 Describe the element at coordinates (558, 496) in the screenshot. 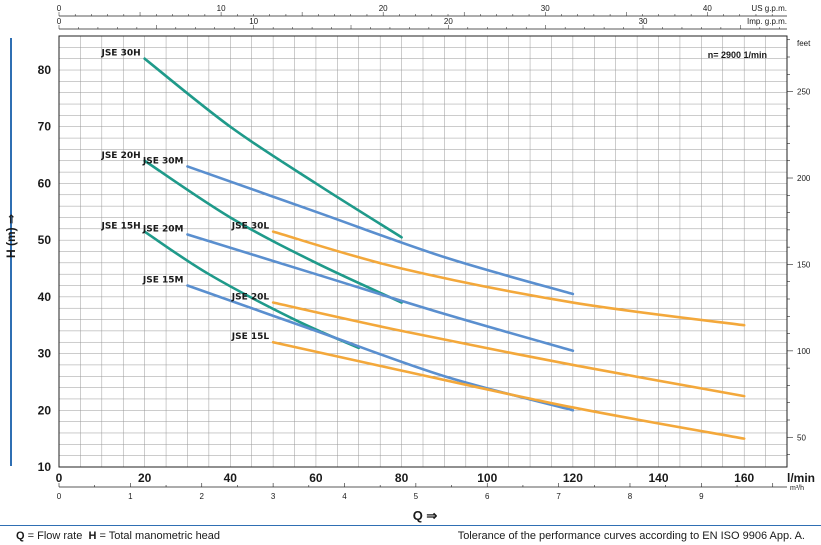

I see `m3h-tick-label: 7` at that location.